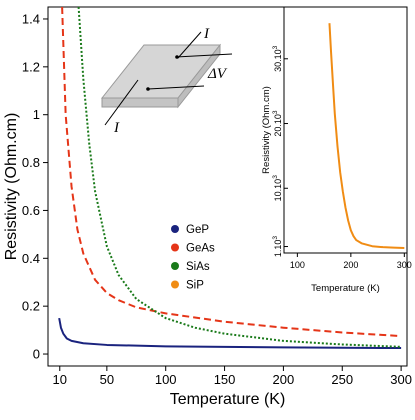 Image resolution: width=415 pixels, height=420 pixels. Describe the element at coordinates (31, 210) in the screenshot. I see `y-tick-label: 0.6` at that location.